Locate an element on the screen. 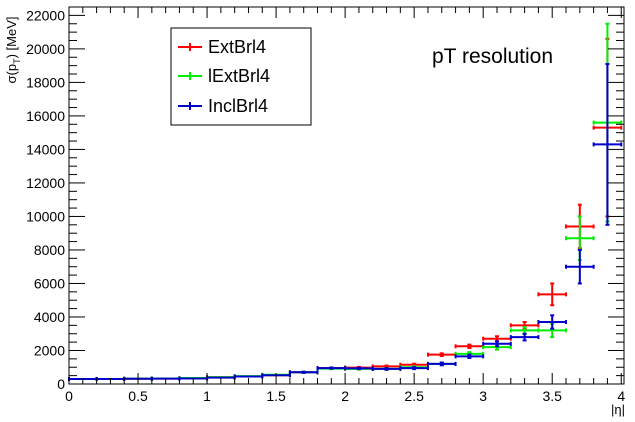 The width and height of the screenshot is (635, 422). y-tick-label: 20000 is located at coordinates (45, 49).